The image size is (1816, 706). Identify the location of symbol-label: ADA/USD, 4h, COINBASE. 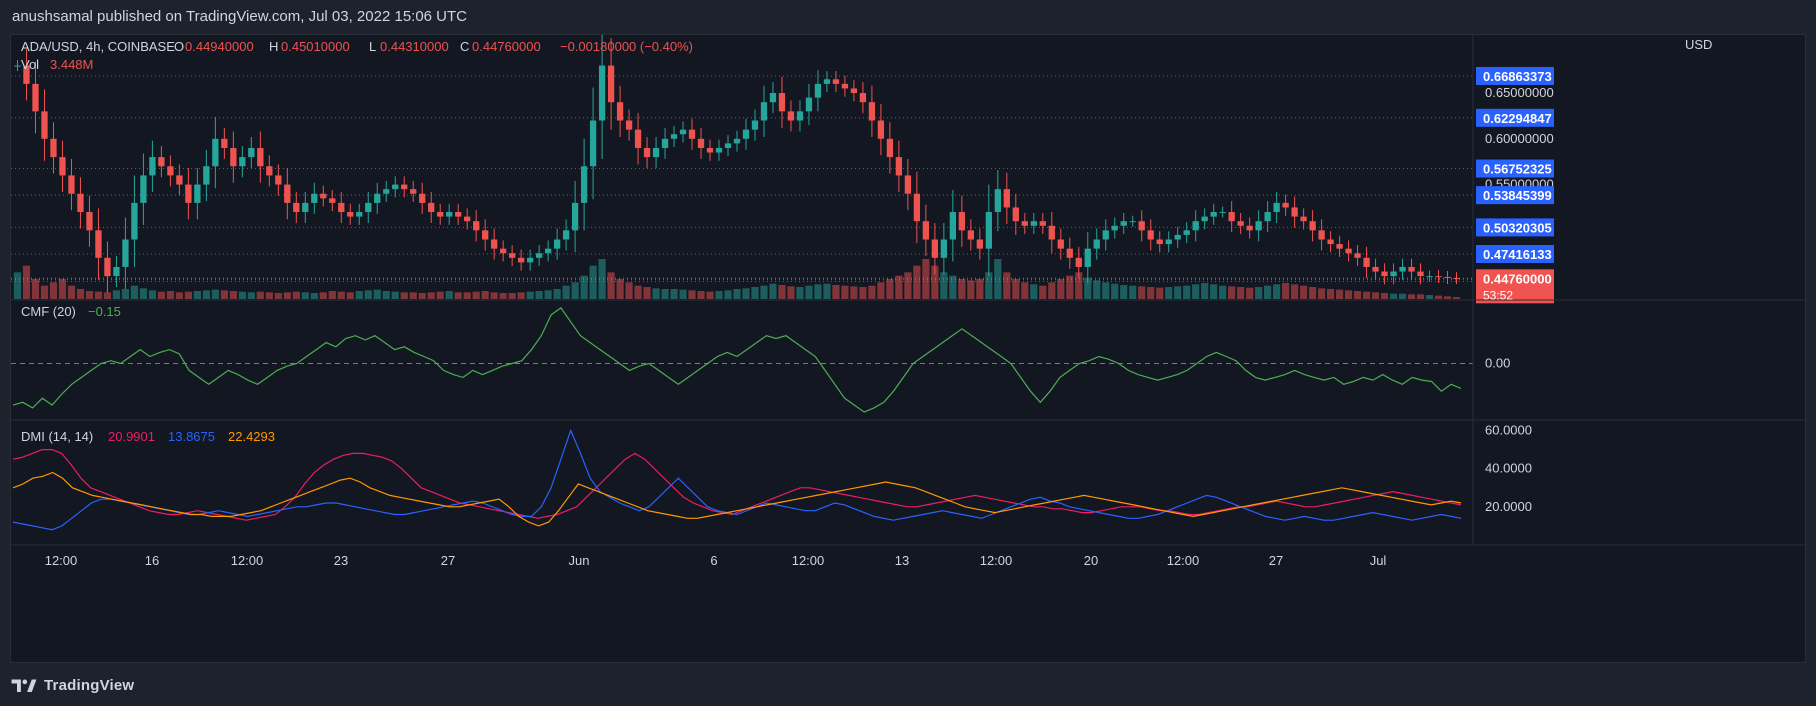
(98, 46).